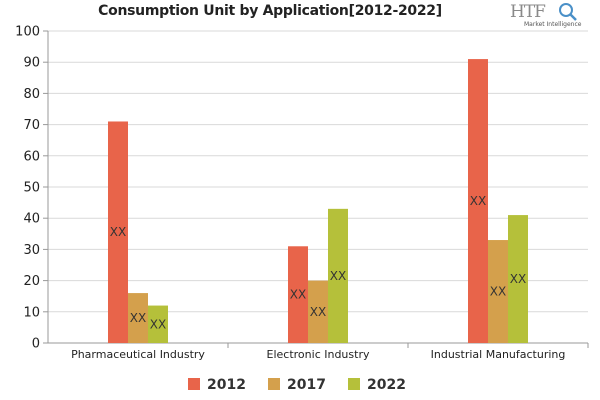 The width and height of the screenshot is (600, 400). I want to click on legend: 2012 2017 2022, so click(297, 385).